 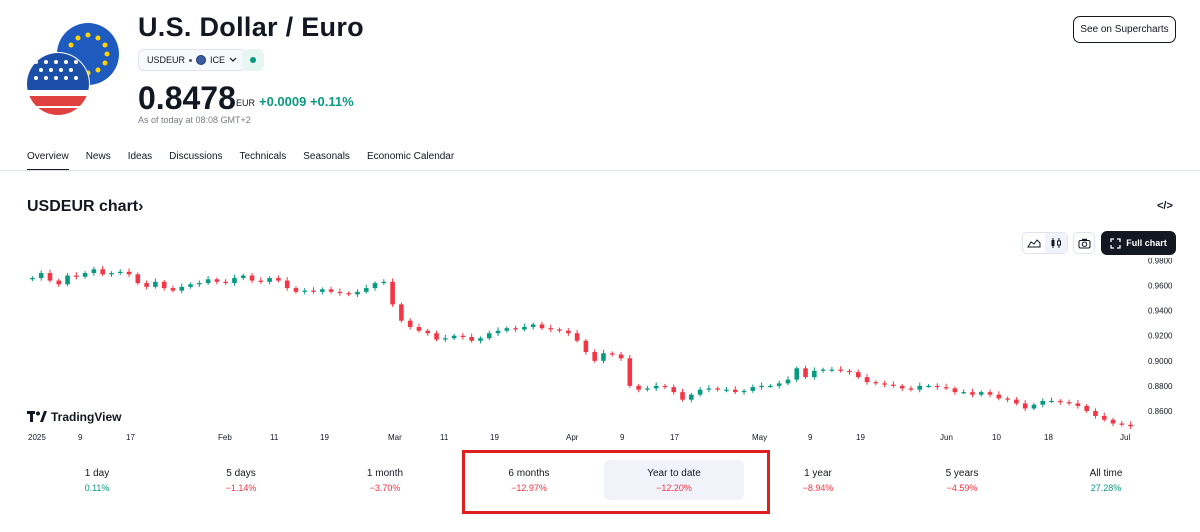 I want to click on ticker-chip: USDEUR ICE, so click(x=192, y=60).